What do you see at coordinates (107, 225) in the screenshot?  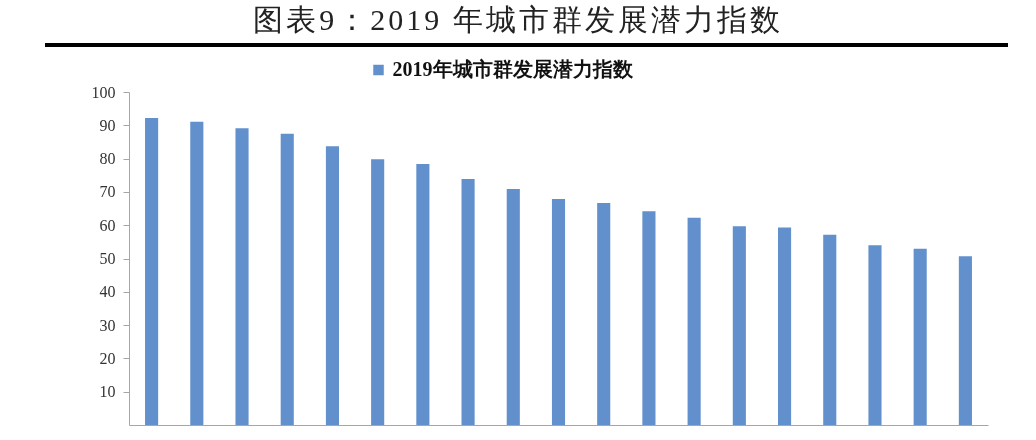 I see `y-tick-label: 60` at bounding box center [107, 225].